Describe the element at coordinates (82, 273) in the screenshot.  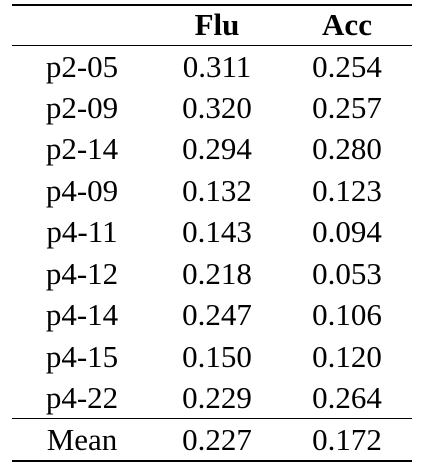
I see `row-label: p4-12` at that location.